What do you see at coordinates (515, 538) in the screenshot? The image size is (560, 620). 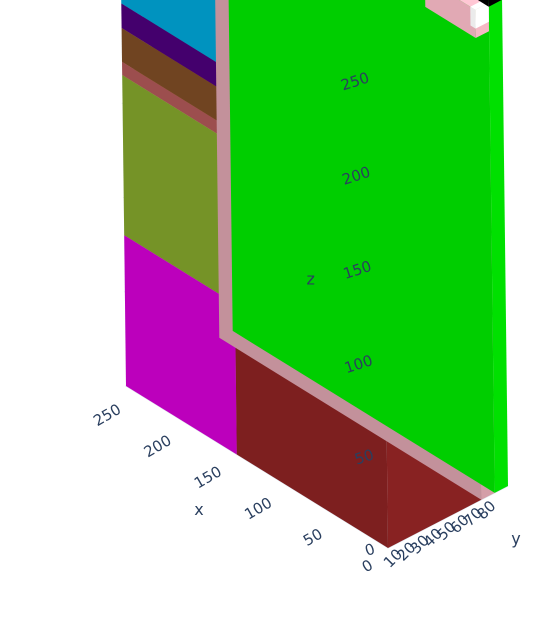 I see `y-axis-title: y` at bounding box center [515, 538].